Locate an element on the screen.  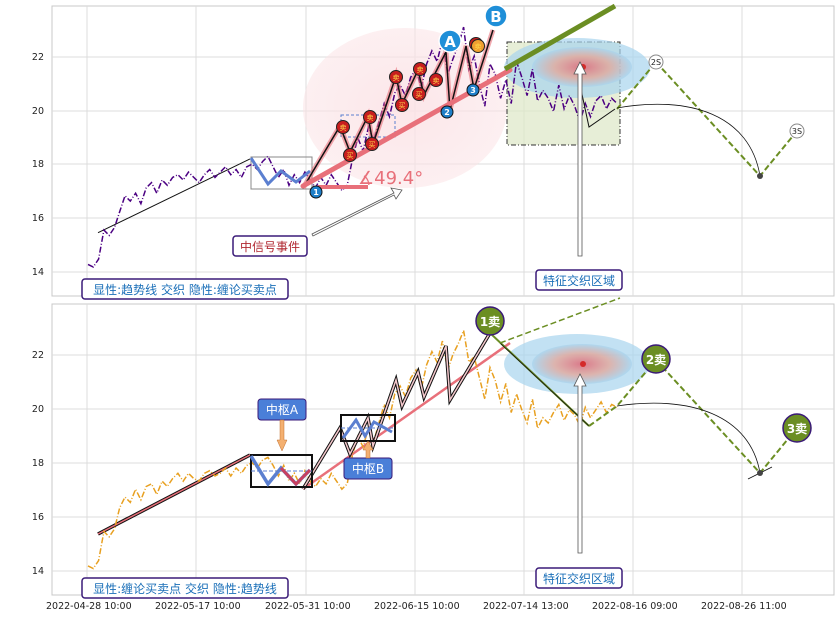
bottom-legend-box is located at coordinates (185, 588).